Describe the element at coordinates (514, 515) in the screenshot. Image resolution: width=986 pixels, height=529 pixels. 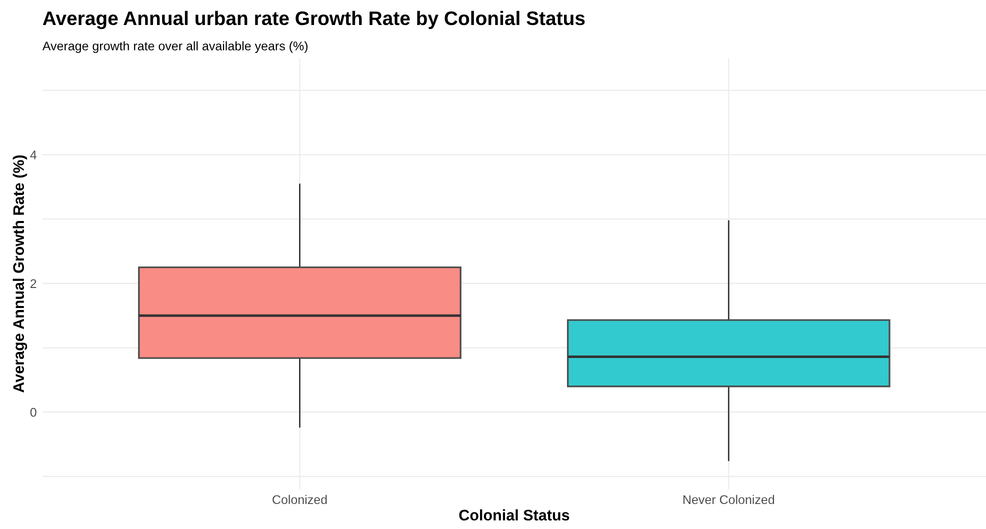
I see `x-axis-title: Colonial Status` at that location.